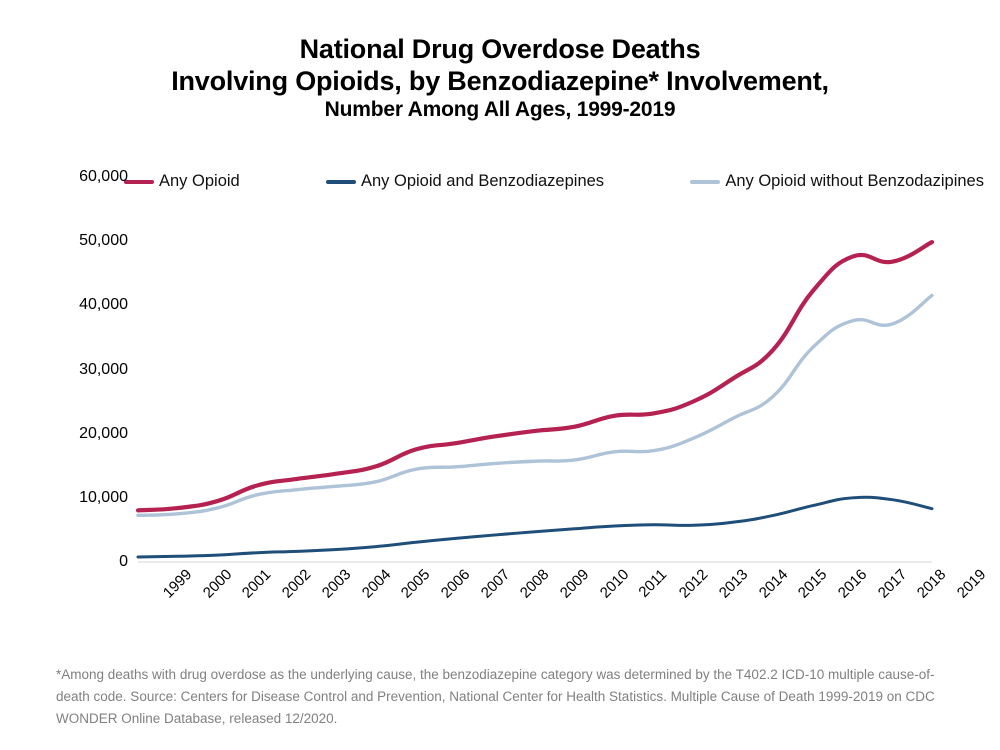 The height and width of the screenshot is (750, 1000). What do you see at coordinates (653, 583) in the screenshot?
I see `x-axis-tick-label: 2011` at bounding box center [653, 583].